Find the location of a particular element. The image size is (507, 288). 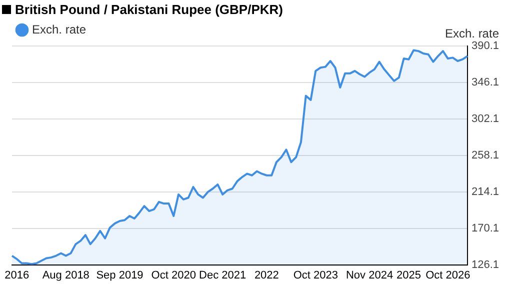

y-tick-label: 346.1 is located at coordinates (485, 82).